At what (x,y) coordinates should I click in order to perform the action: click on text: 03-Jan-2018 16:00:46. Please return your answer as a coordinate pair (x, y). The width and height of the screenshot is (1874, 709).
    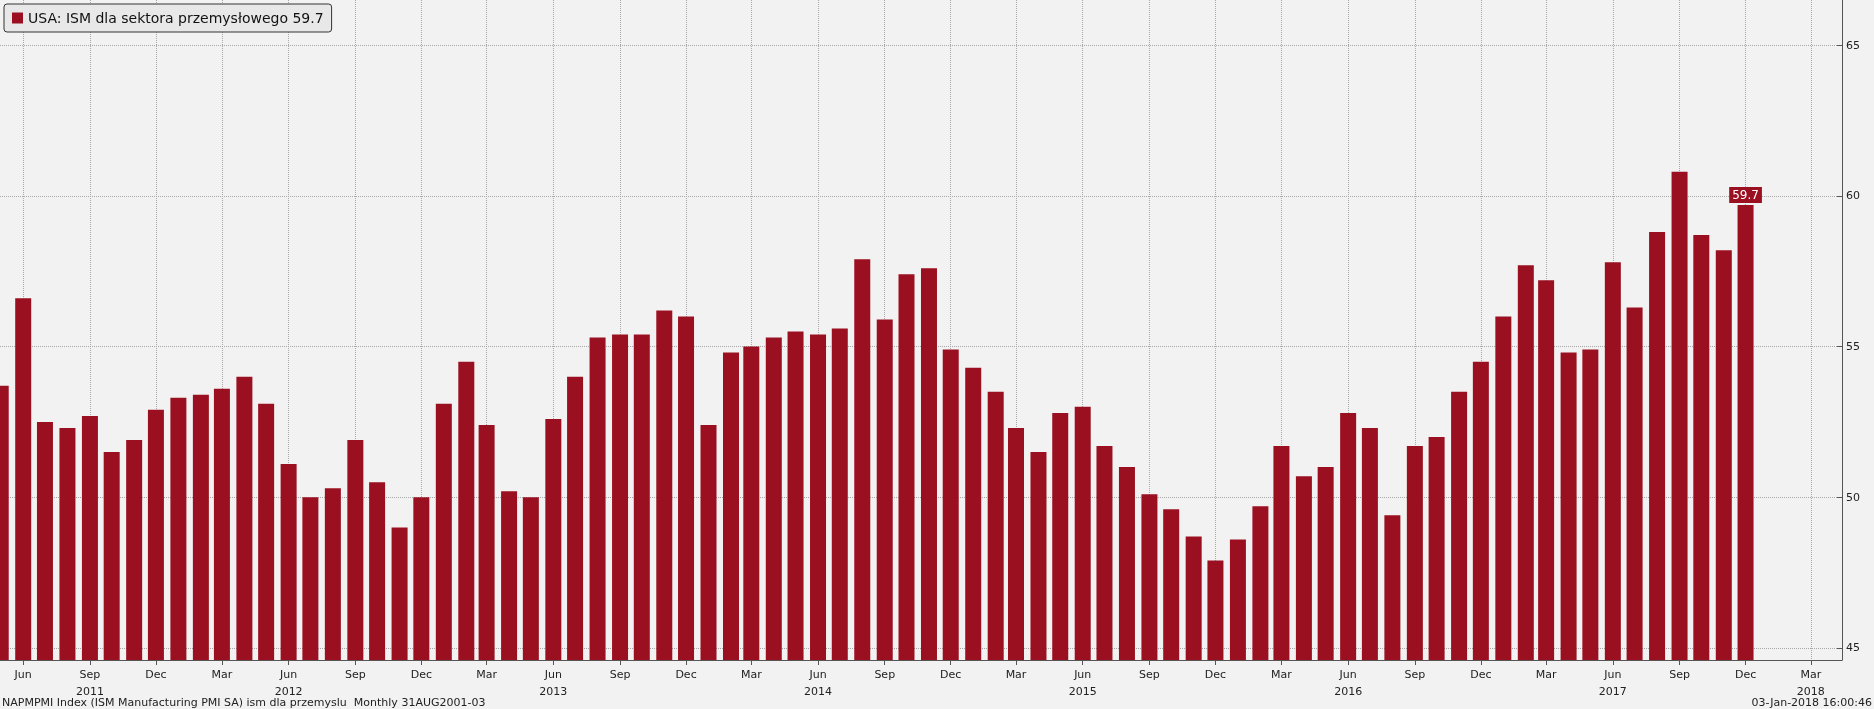
    Looking at the image, I should click on (1812, 702).